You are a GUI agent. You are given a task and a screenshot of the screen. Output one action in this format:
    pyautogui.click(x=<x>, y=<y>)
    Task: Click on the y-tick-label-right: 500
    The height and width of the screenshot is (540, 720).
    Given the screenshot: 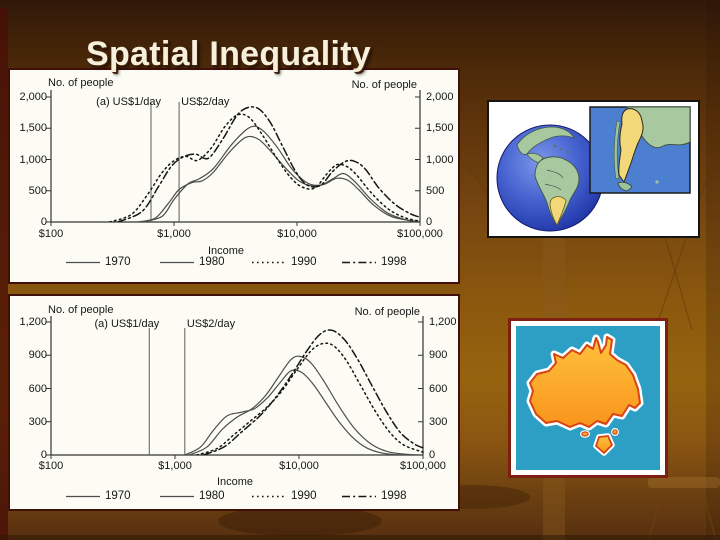 What is the action you would take?
    pyautogui.click(x=435, y=190)
    